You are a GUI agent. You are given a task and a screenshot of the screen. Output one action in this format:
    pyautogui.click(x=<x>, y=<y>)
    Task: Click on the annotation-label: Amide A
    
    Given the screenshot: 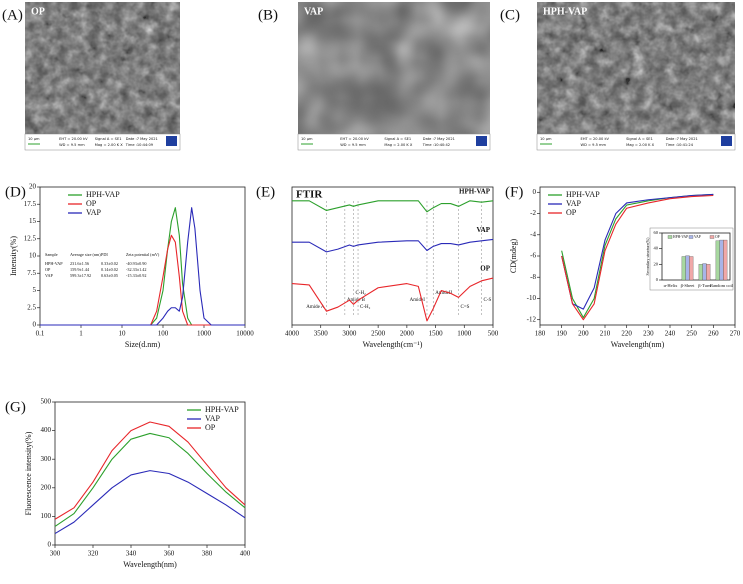 What is the action you would take?
    pyautogui.click(x=315, y=307)
    